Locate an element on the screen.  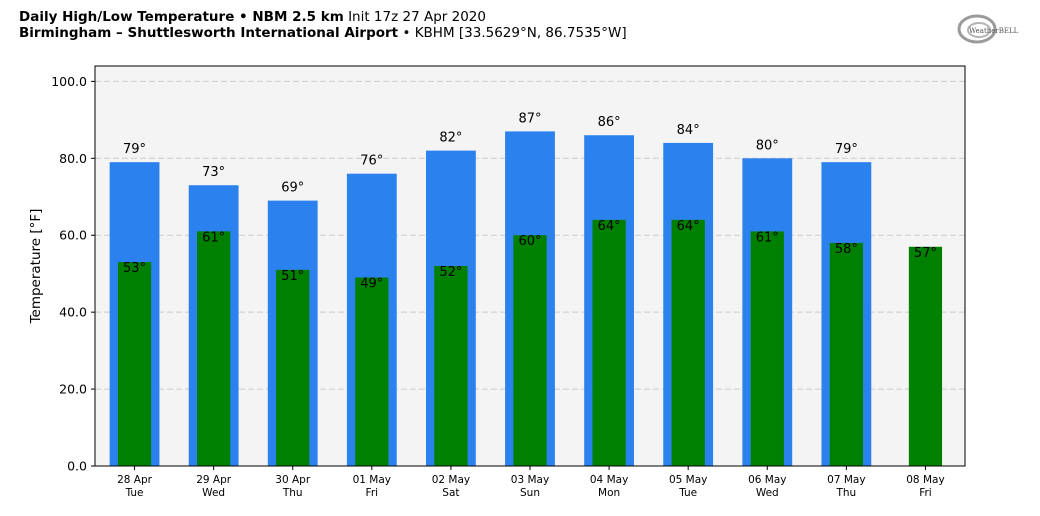
high-label: 84° is located at coordinates (688, 130).